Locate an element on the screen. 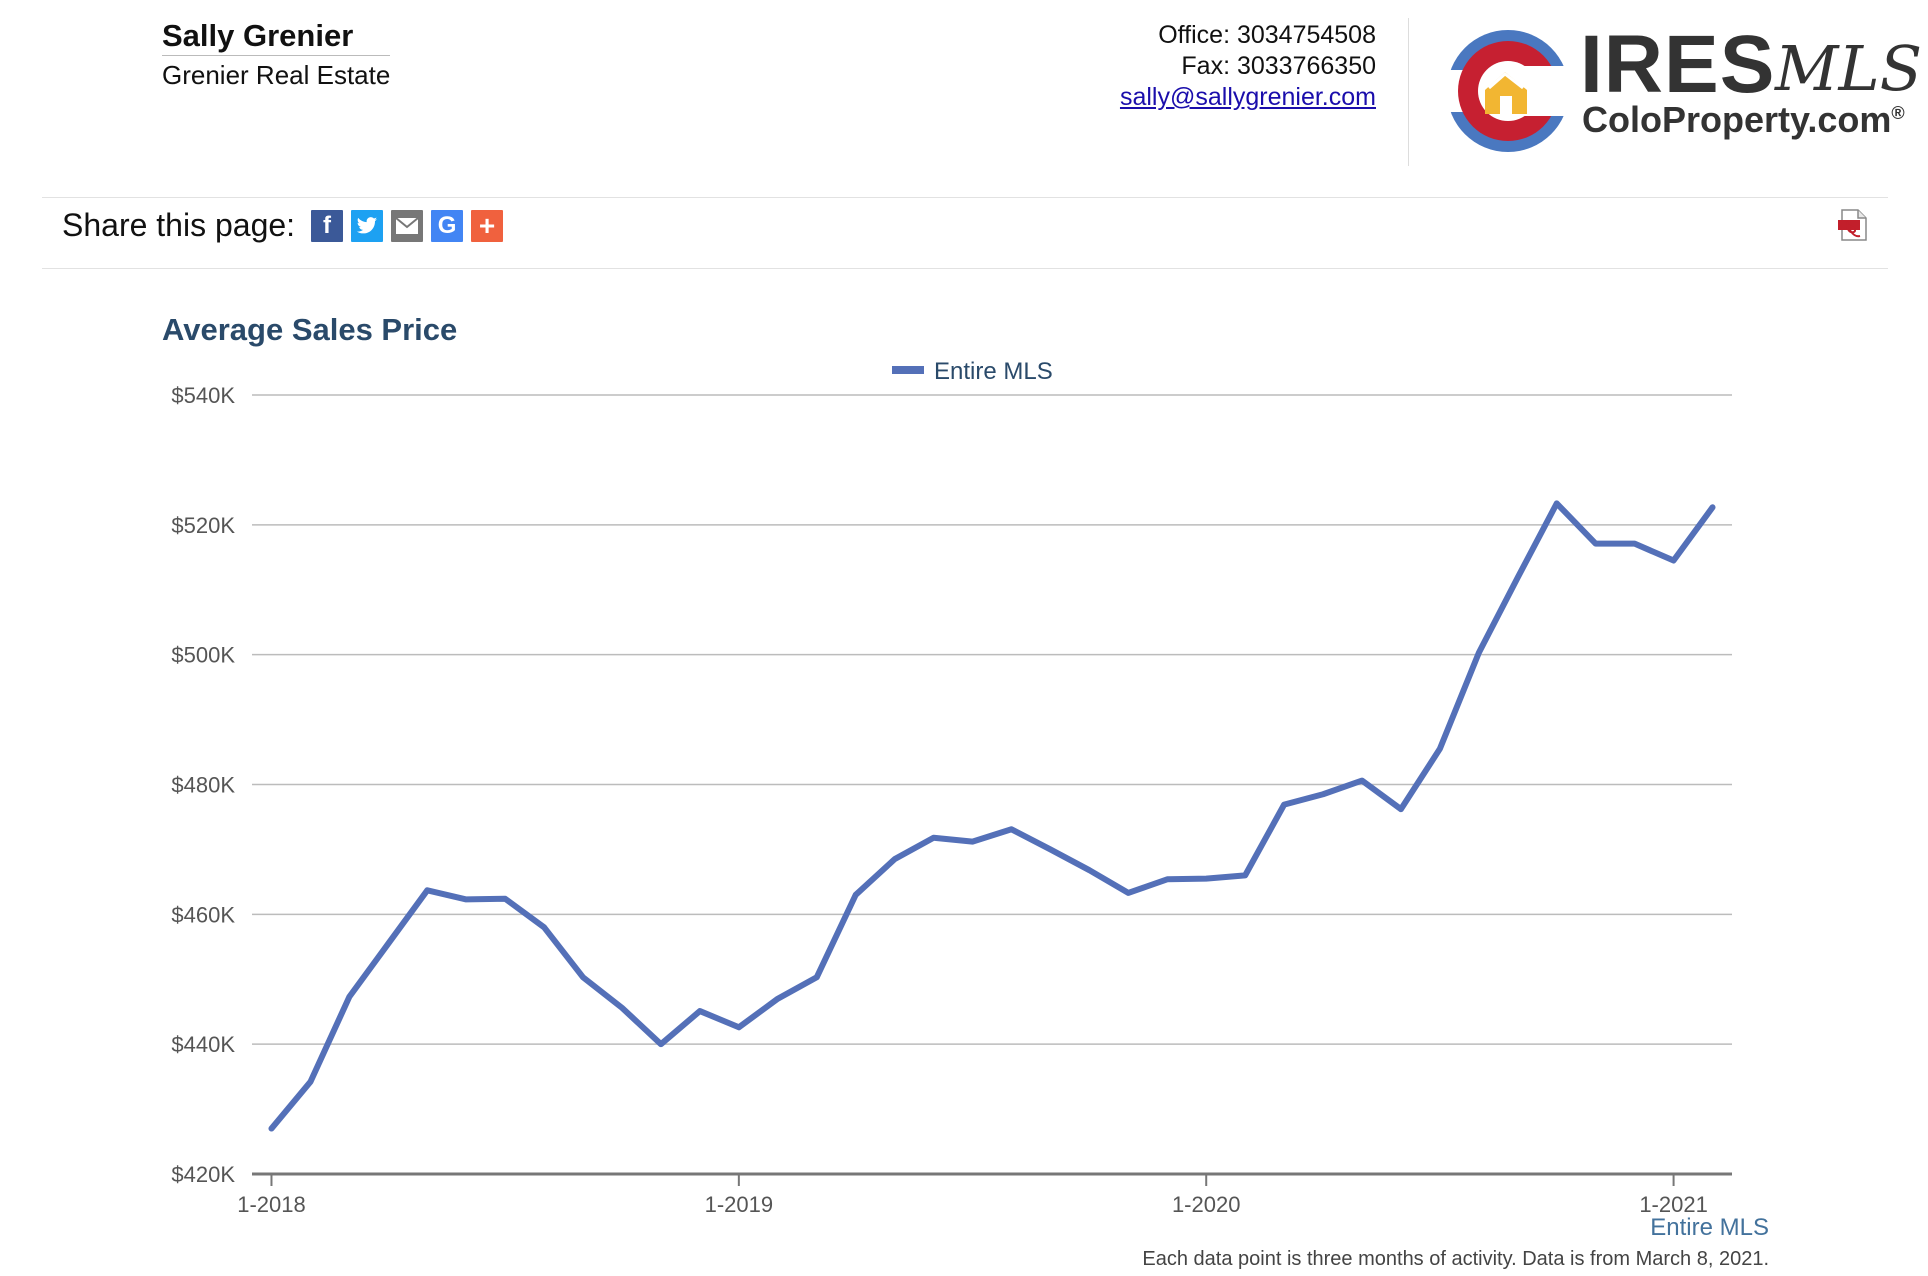  x-tick-label: 1-2019 is located at coordinates (739, 1204).